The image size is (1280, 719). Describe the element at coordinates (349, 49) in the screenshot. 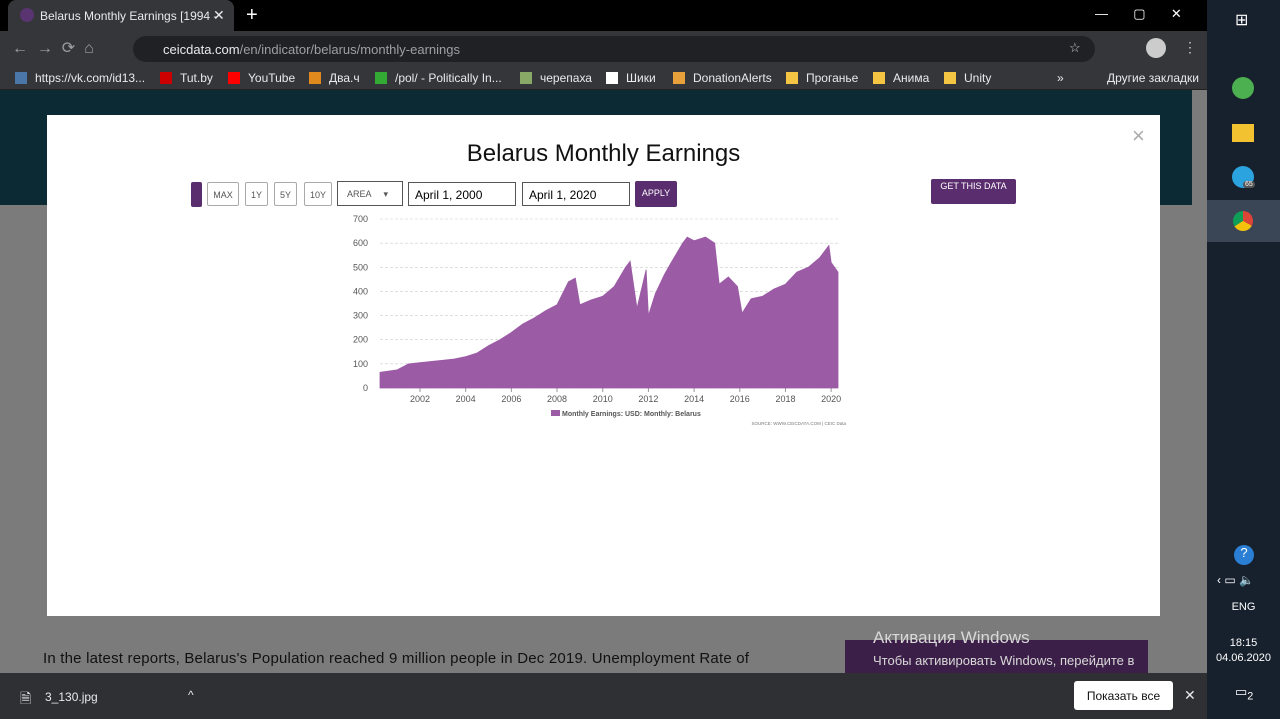

I see `url-path: /en/indicator/belarus/monthly-earnings` at that location.